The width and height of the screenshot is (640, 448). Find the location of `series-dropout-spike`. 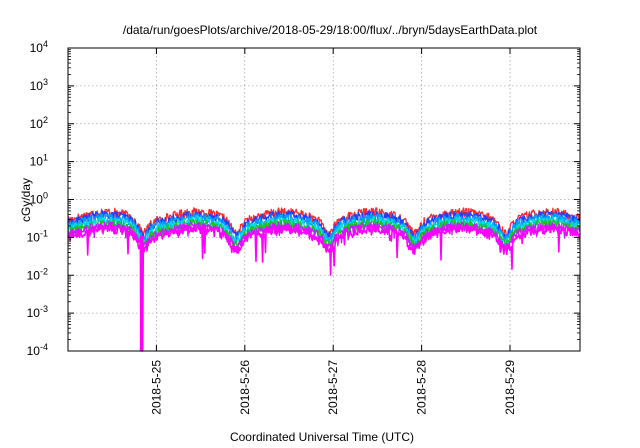

series-dropout-spike is located at coordinates (141, 293).